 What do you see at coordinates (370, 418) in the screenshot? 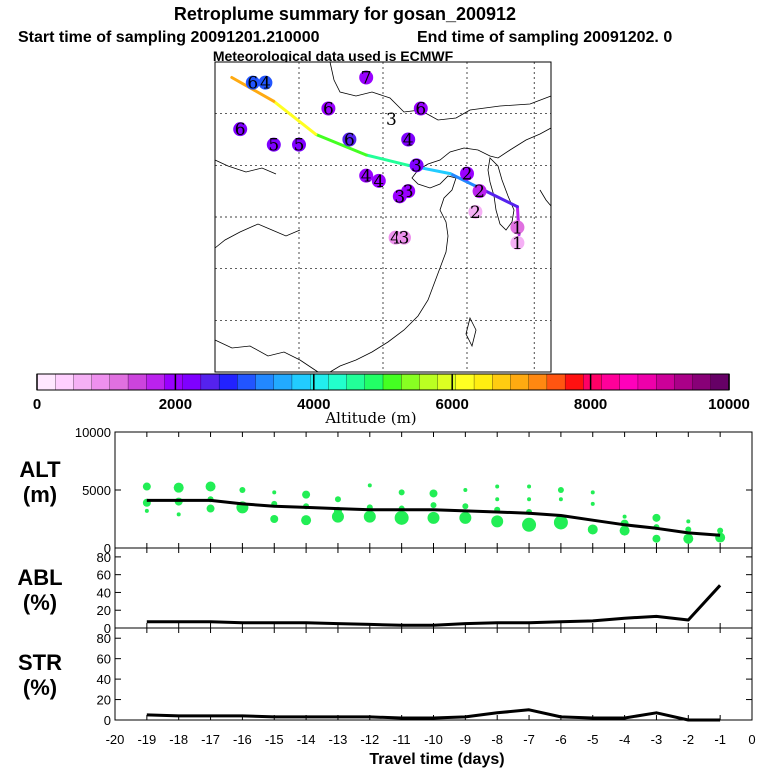
I see `colorbar-label: Altitude (m)` at bounding box center [370, 418].